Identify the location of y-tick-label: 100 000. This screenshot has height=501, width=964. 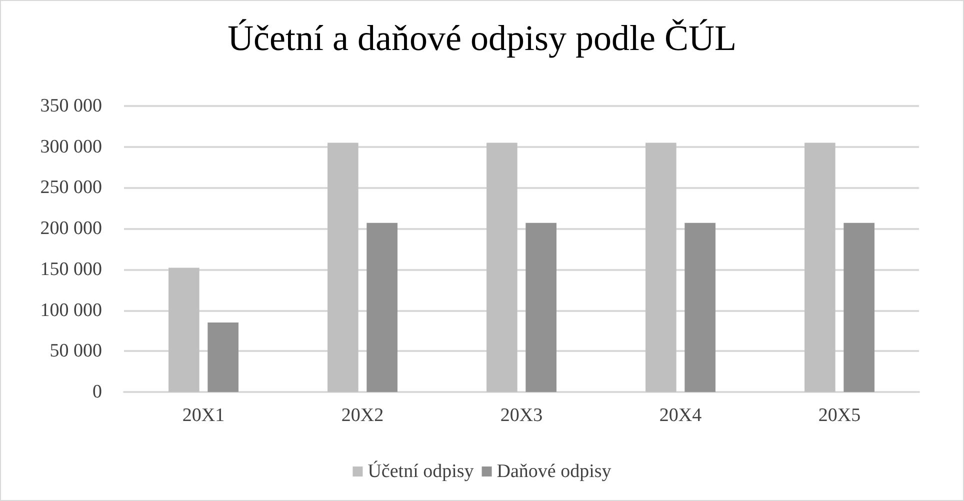
(71, 310).